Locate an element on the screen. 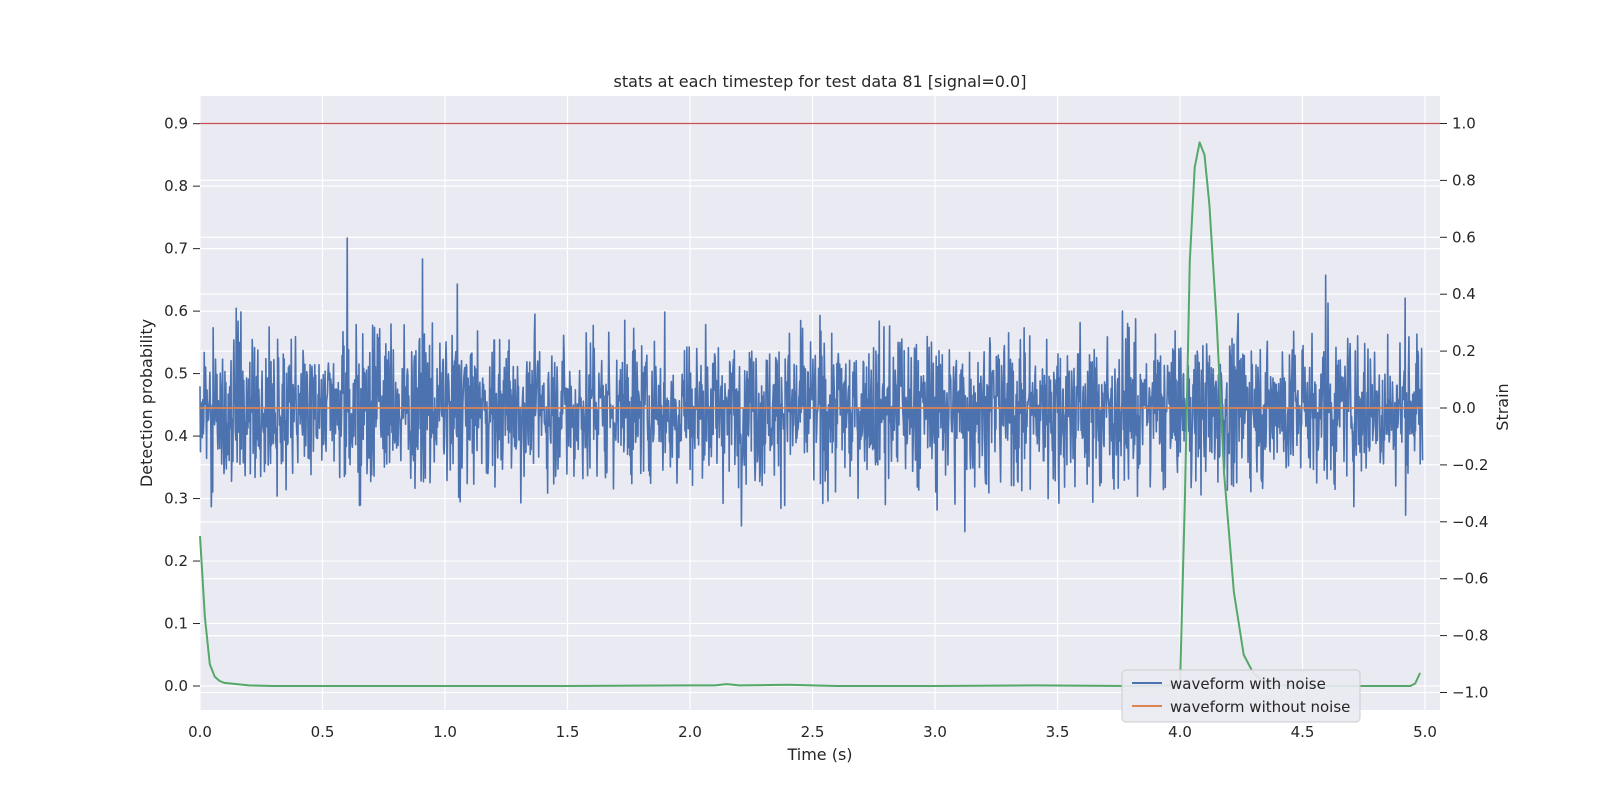 The height and width of the screenshot is (804, 1600). y-right-tick-label: 0.0 is located at coordinates (1464, 408).